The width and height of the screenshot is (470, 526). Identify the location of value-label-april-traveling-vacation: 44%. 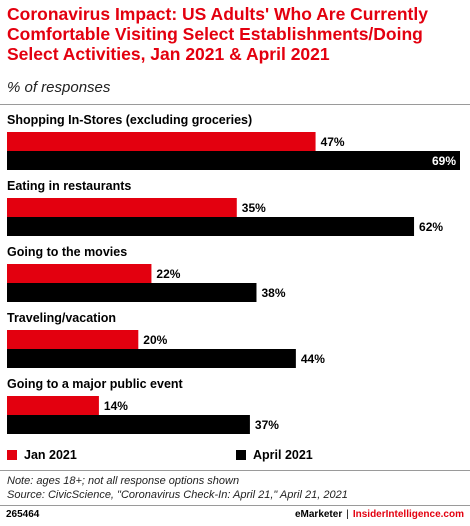
(313, 359).